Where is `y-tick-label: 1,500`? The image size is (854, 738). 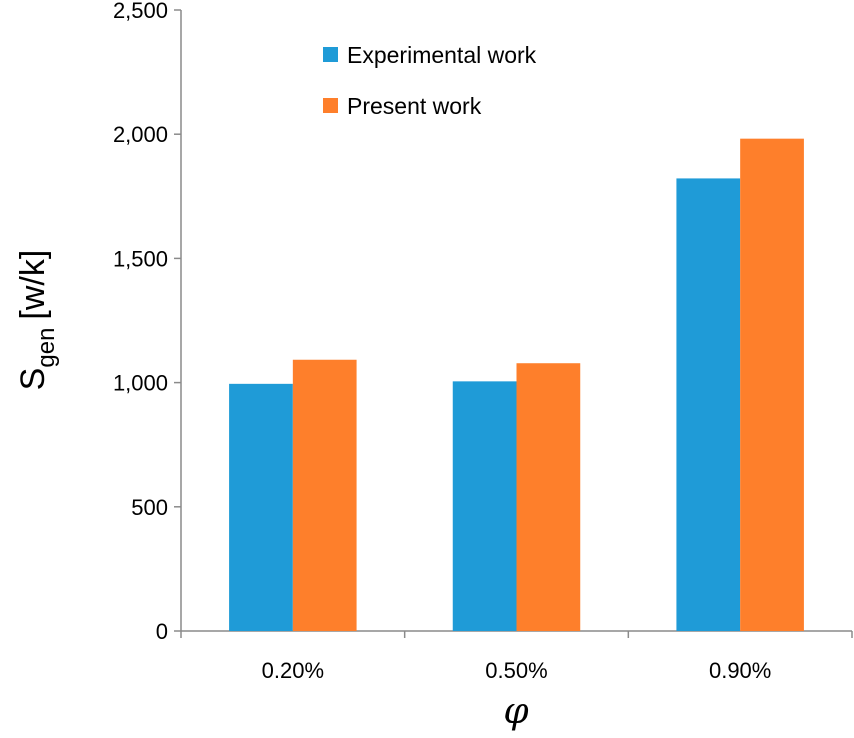
y-tick-label: 1,500 is located at coordinates (140, 258).